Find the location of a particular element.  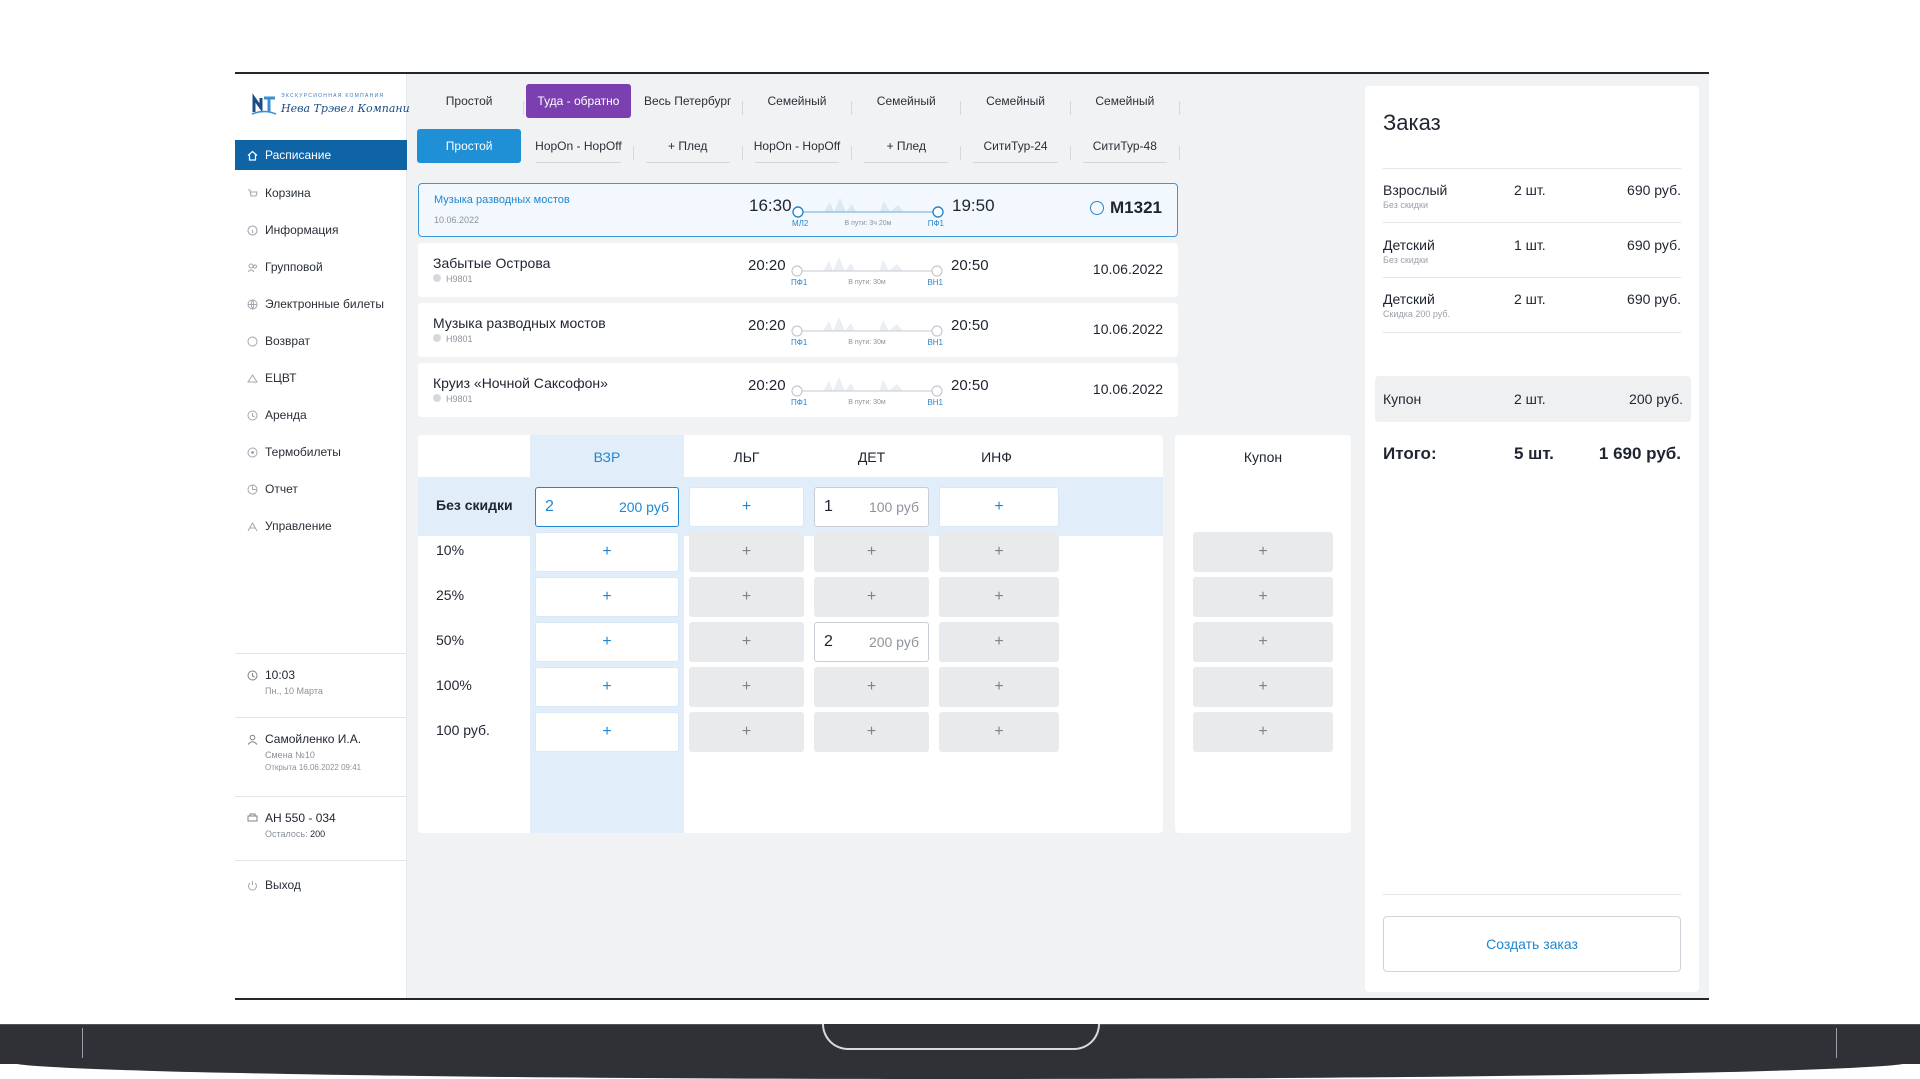

tab-hopon-hopoff-2: HopOn - HopOff is located at coordinates (799, 146).